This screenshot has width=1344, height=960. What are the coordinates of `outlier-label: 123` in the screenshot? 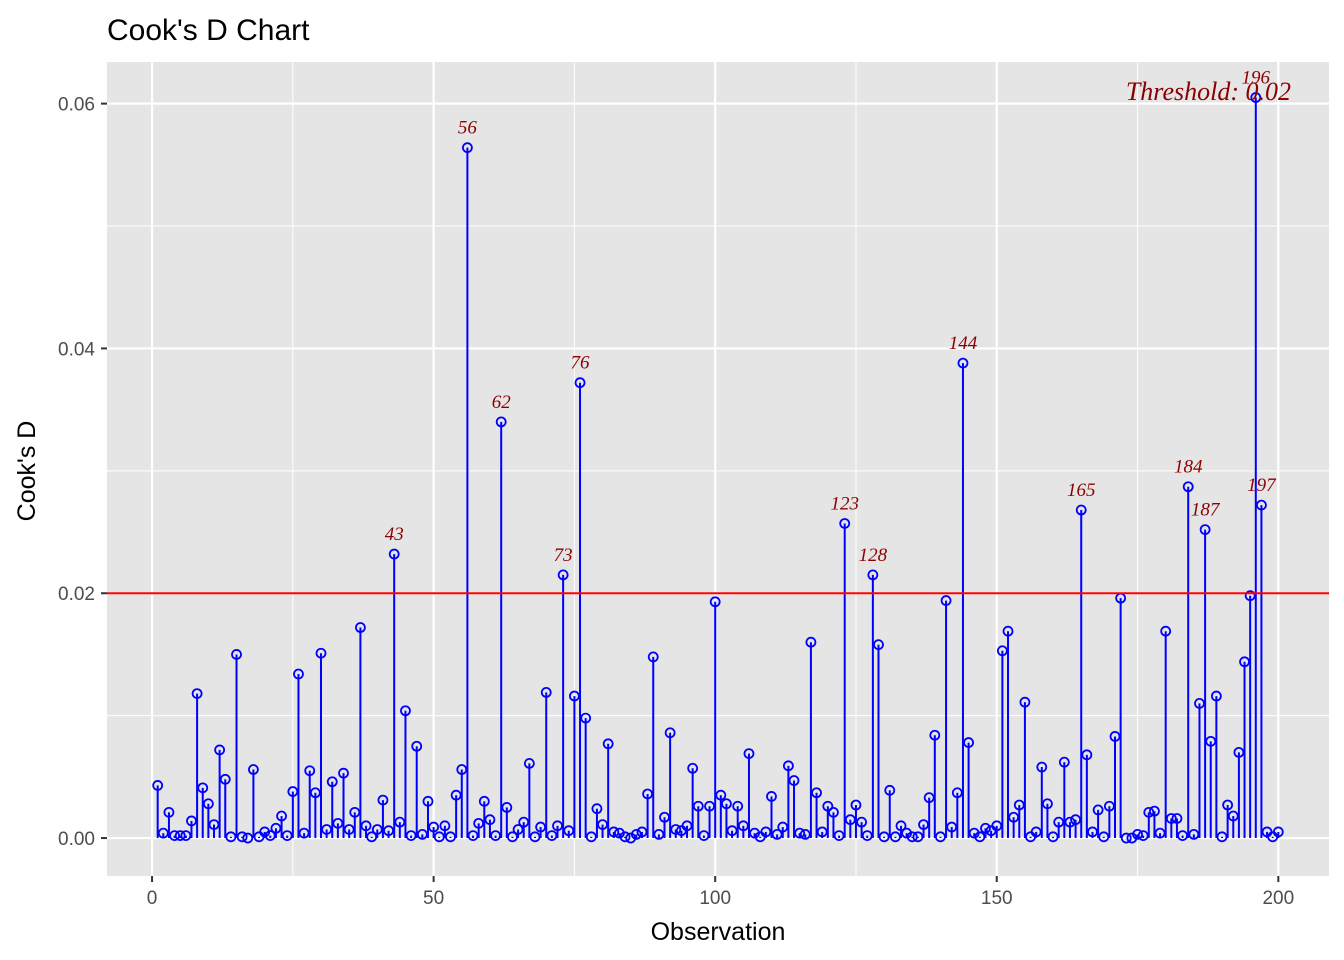 It's located at (844, 503).